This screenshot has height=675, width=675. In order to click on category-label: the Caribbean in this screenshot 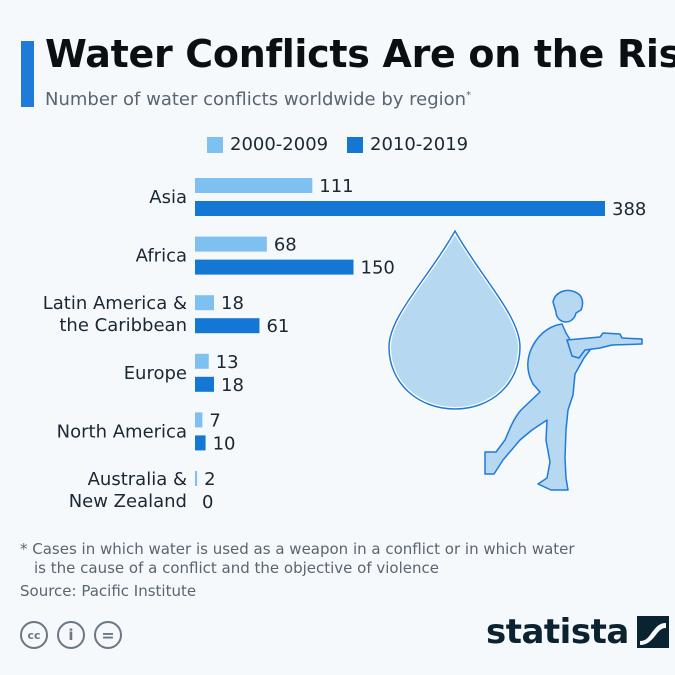, I will do `click(123, 325)`.